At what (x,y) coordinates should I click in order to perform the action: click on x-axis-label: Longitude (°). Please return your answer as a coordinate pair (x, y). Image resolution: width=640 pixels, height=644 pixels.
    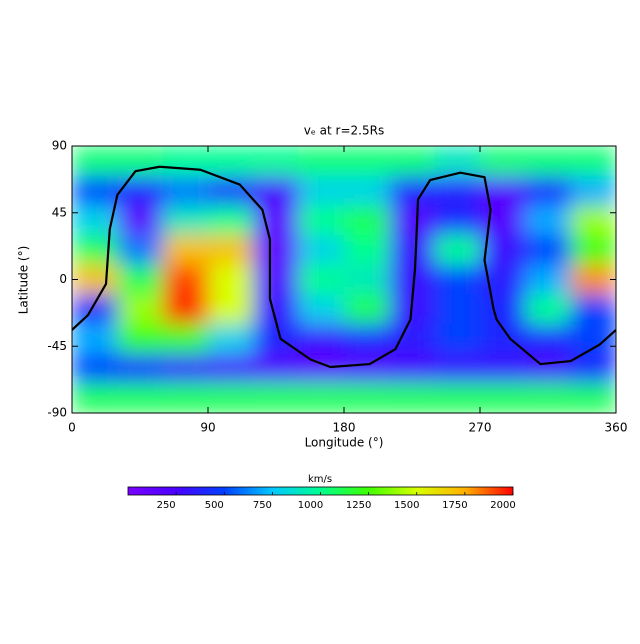
    Looking at the image, I should click on (344, 443).